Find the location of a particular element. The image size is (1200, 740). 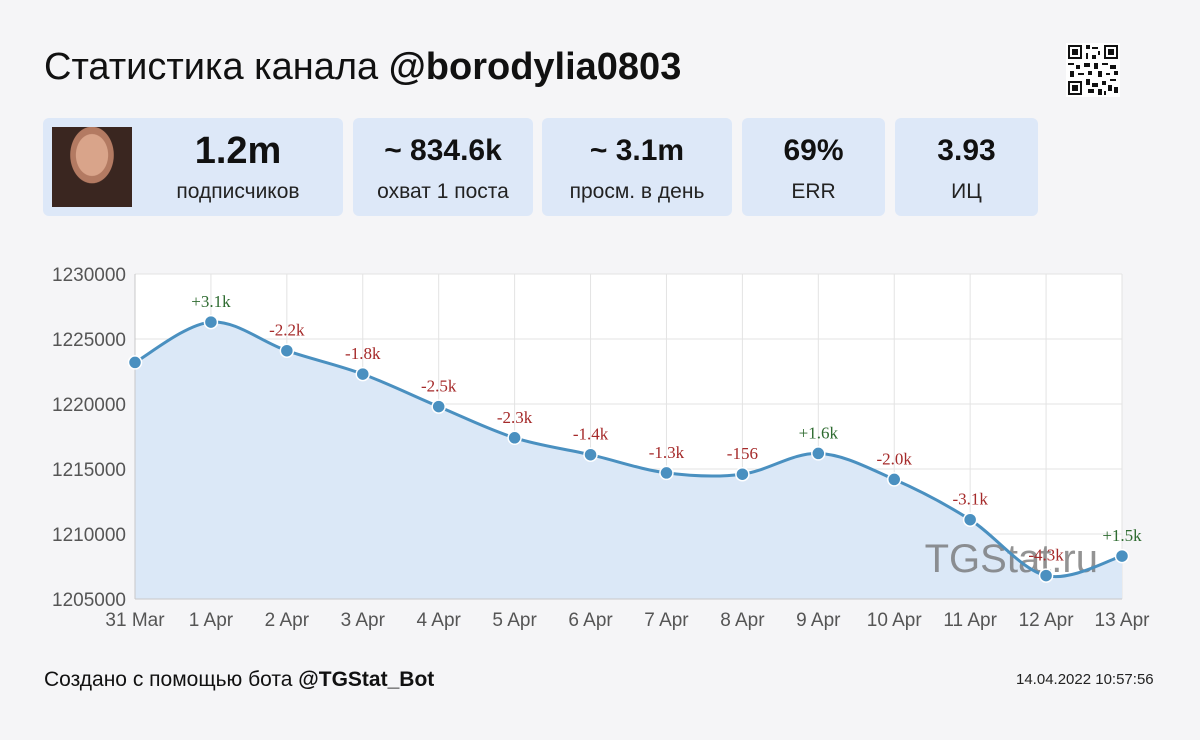

y-tick-label: 1230000 is located at coordinates (89, 275).